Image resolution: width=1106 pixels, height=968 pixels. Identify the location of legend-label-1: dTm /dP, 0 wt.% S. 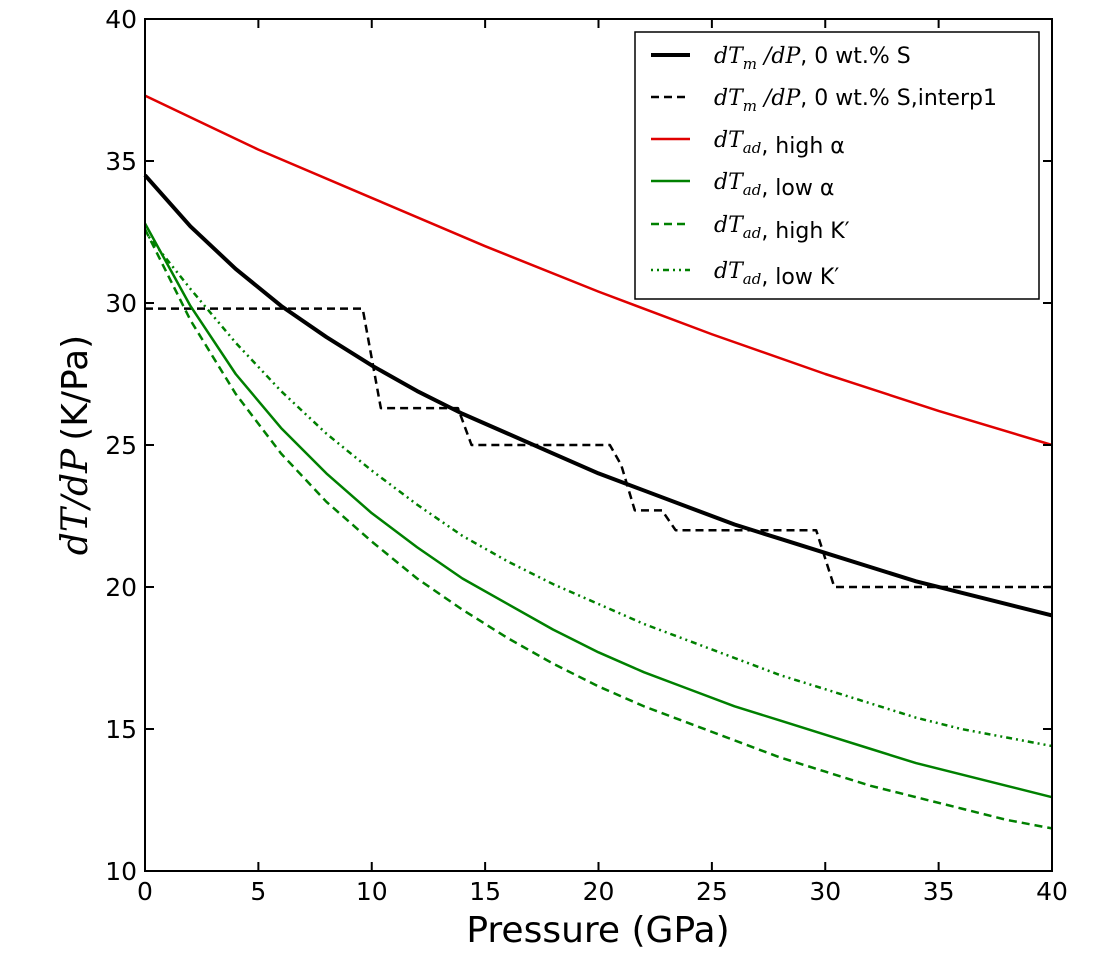
(812, 58).